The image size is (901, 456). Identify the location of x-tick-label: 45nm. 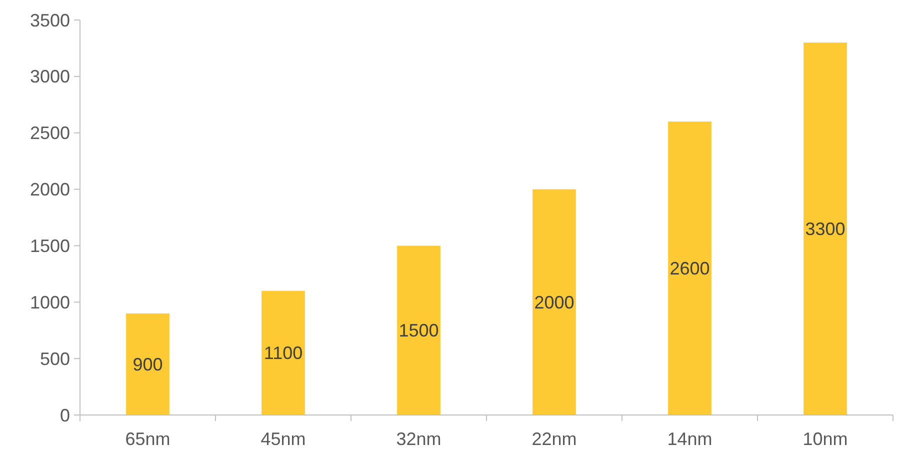
(283, 439).